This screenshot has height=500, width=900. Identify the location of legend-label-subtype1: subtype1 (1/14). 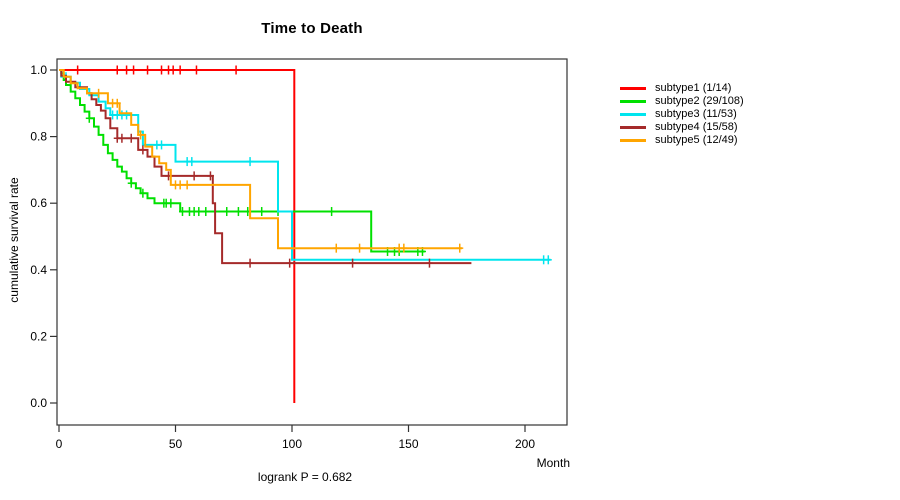
(693, 88).